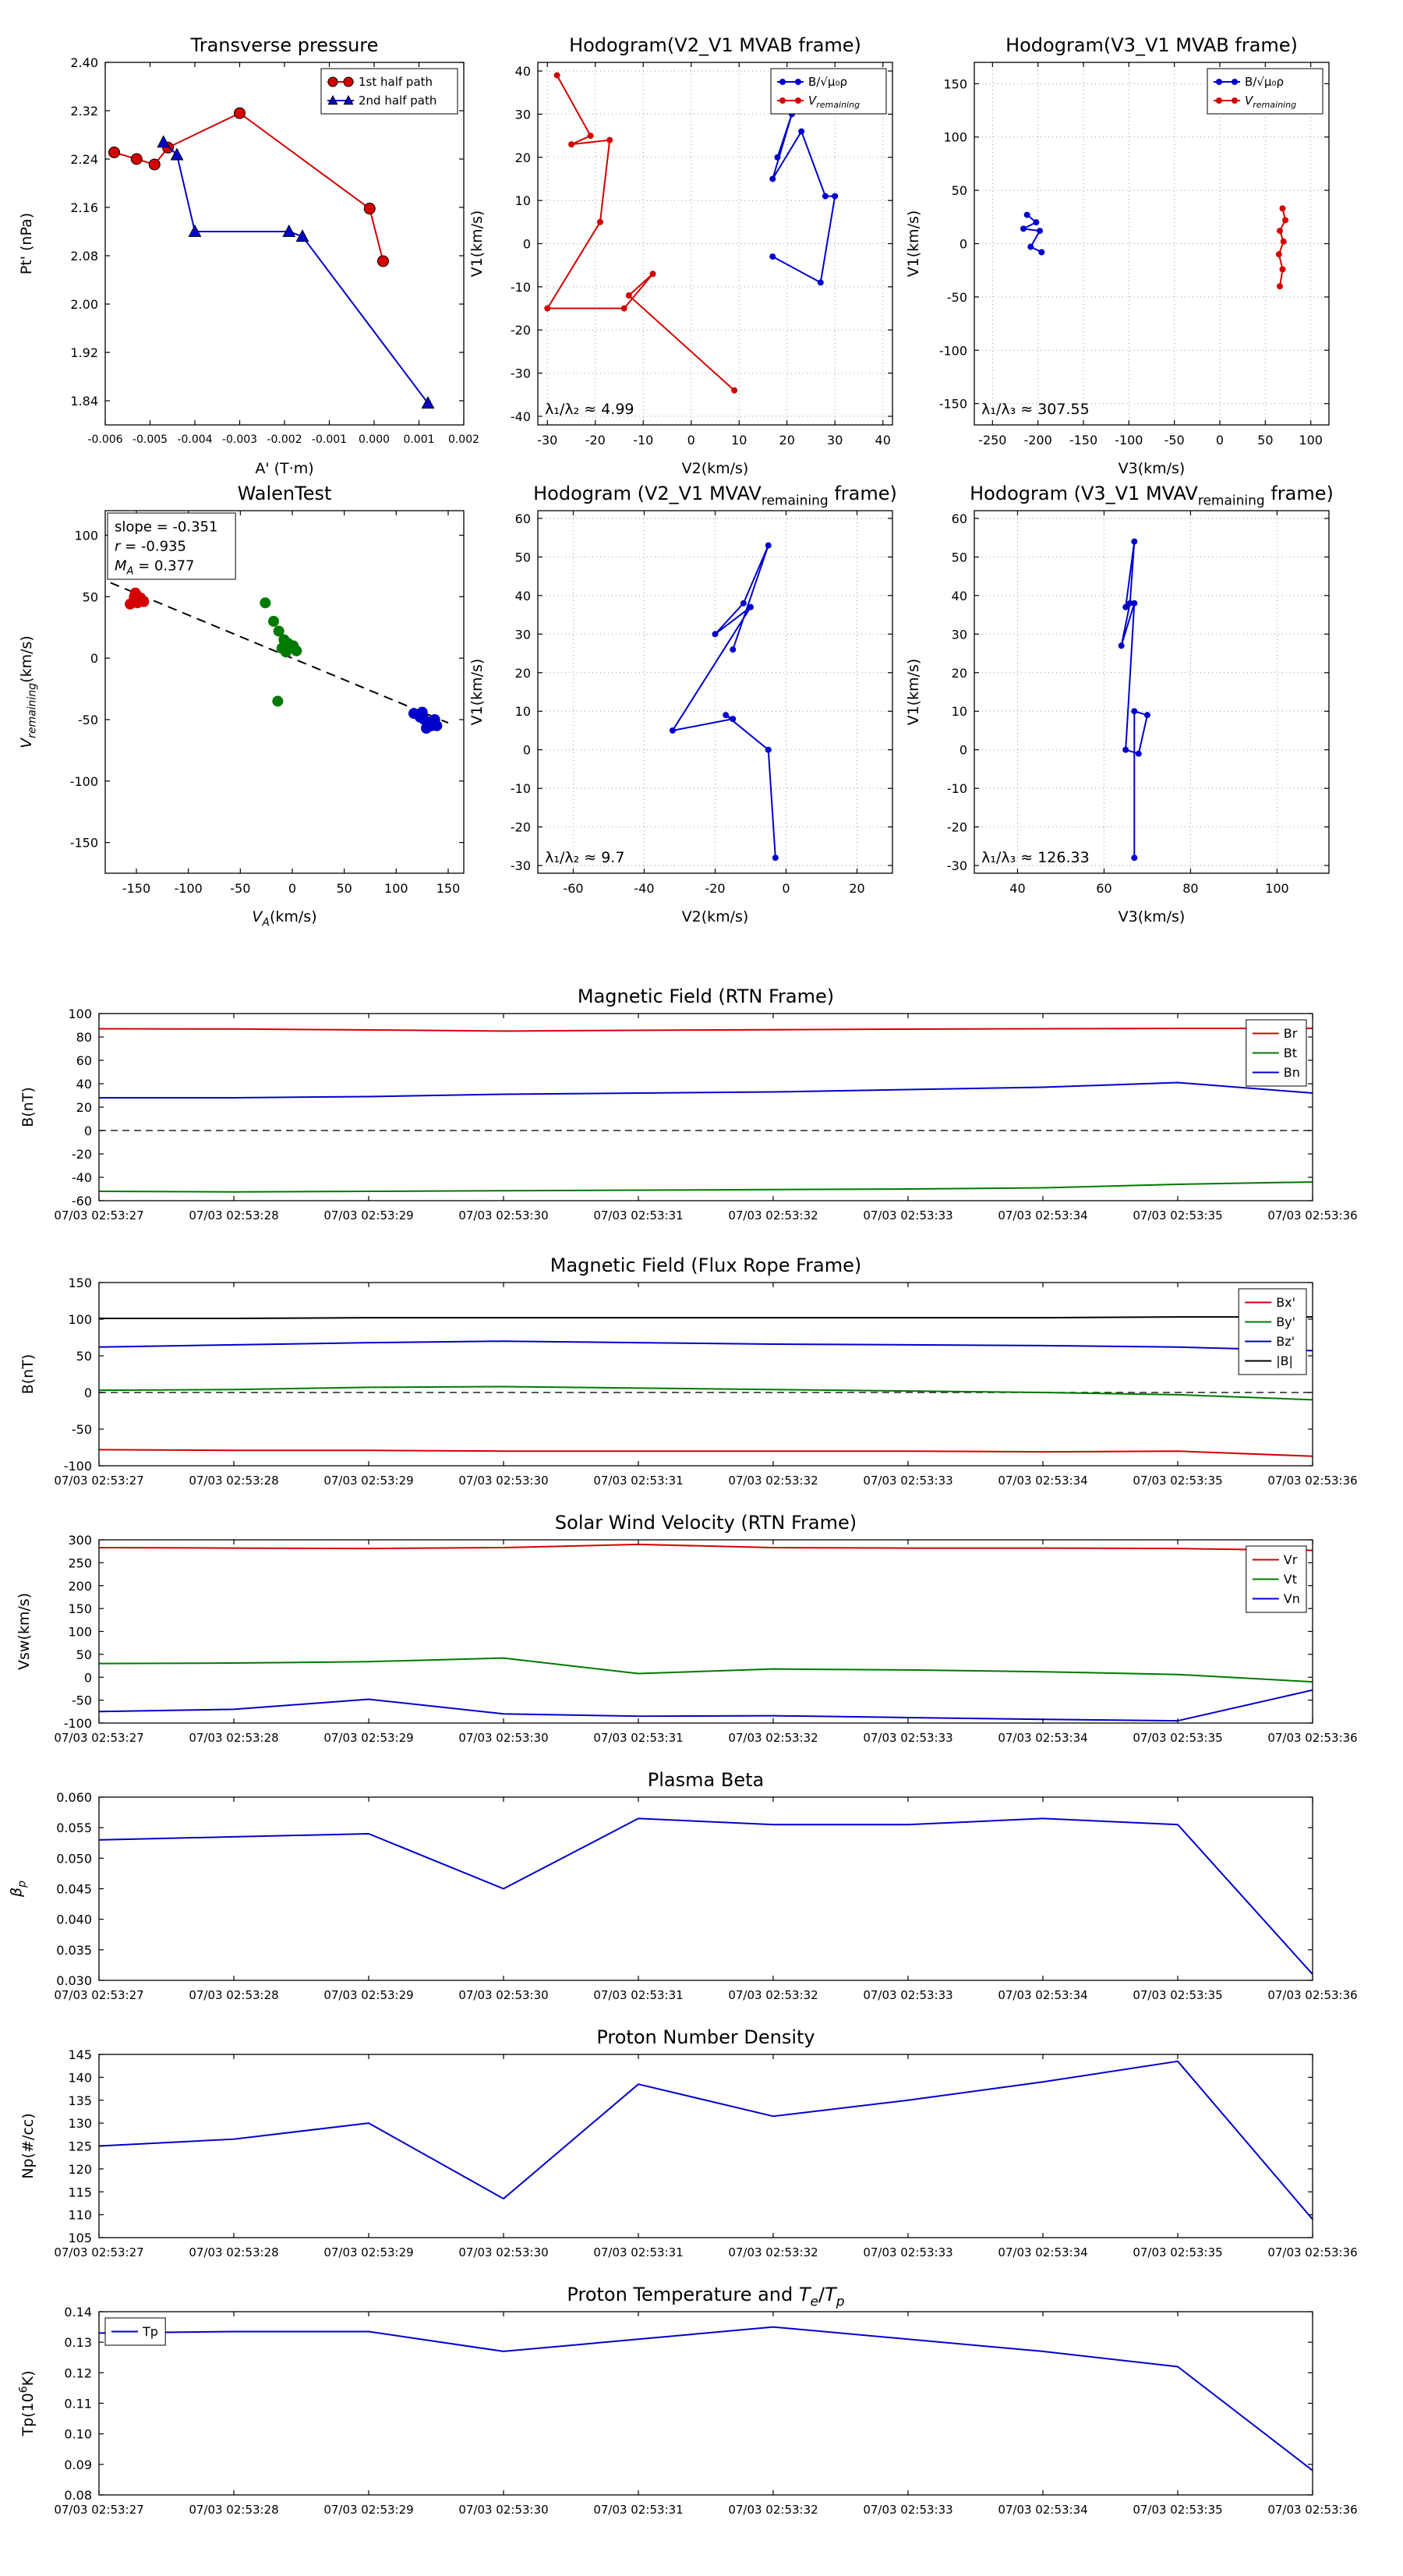 This screenshot has height=2576, width=1403. What do you see at coordinates (136, 888) in the screenshot?
I see `svg-text: -150` at bounding box center [136, 888].